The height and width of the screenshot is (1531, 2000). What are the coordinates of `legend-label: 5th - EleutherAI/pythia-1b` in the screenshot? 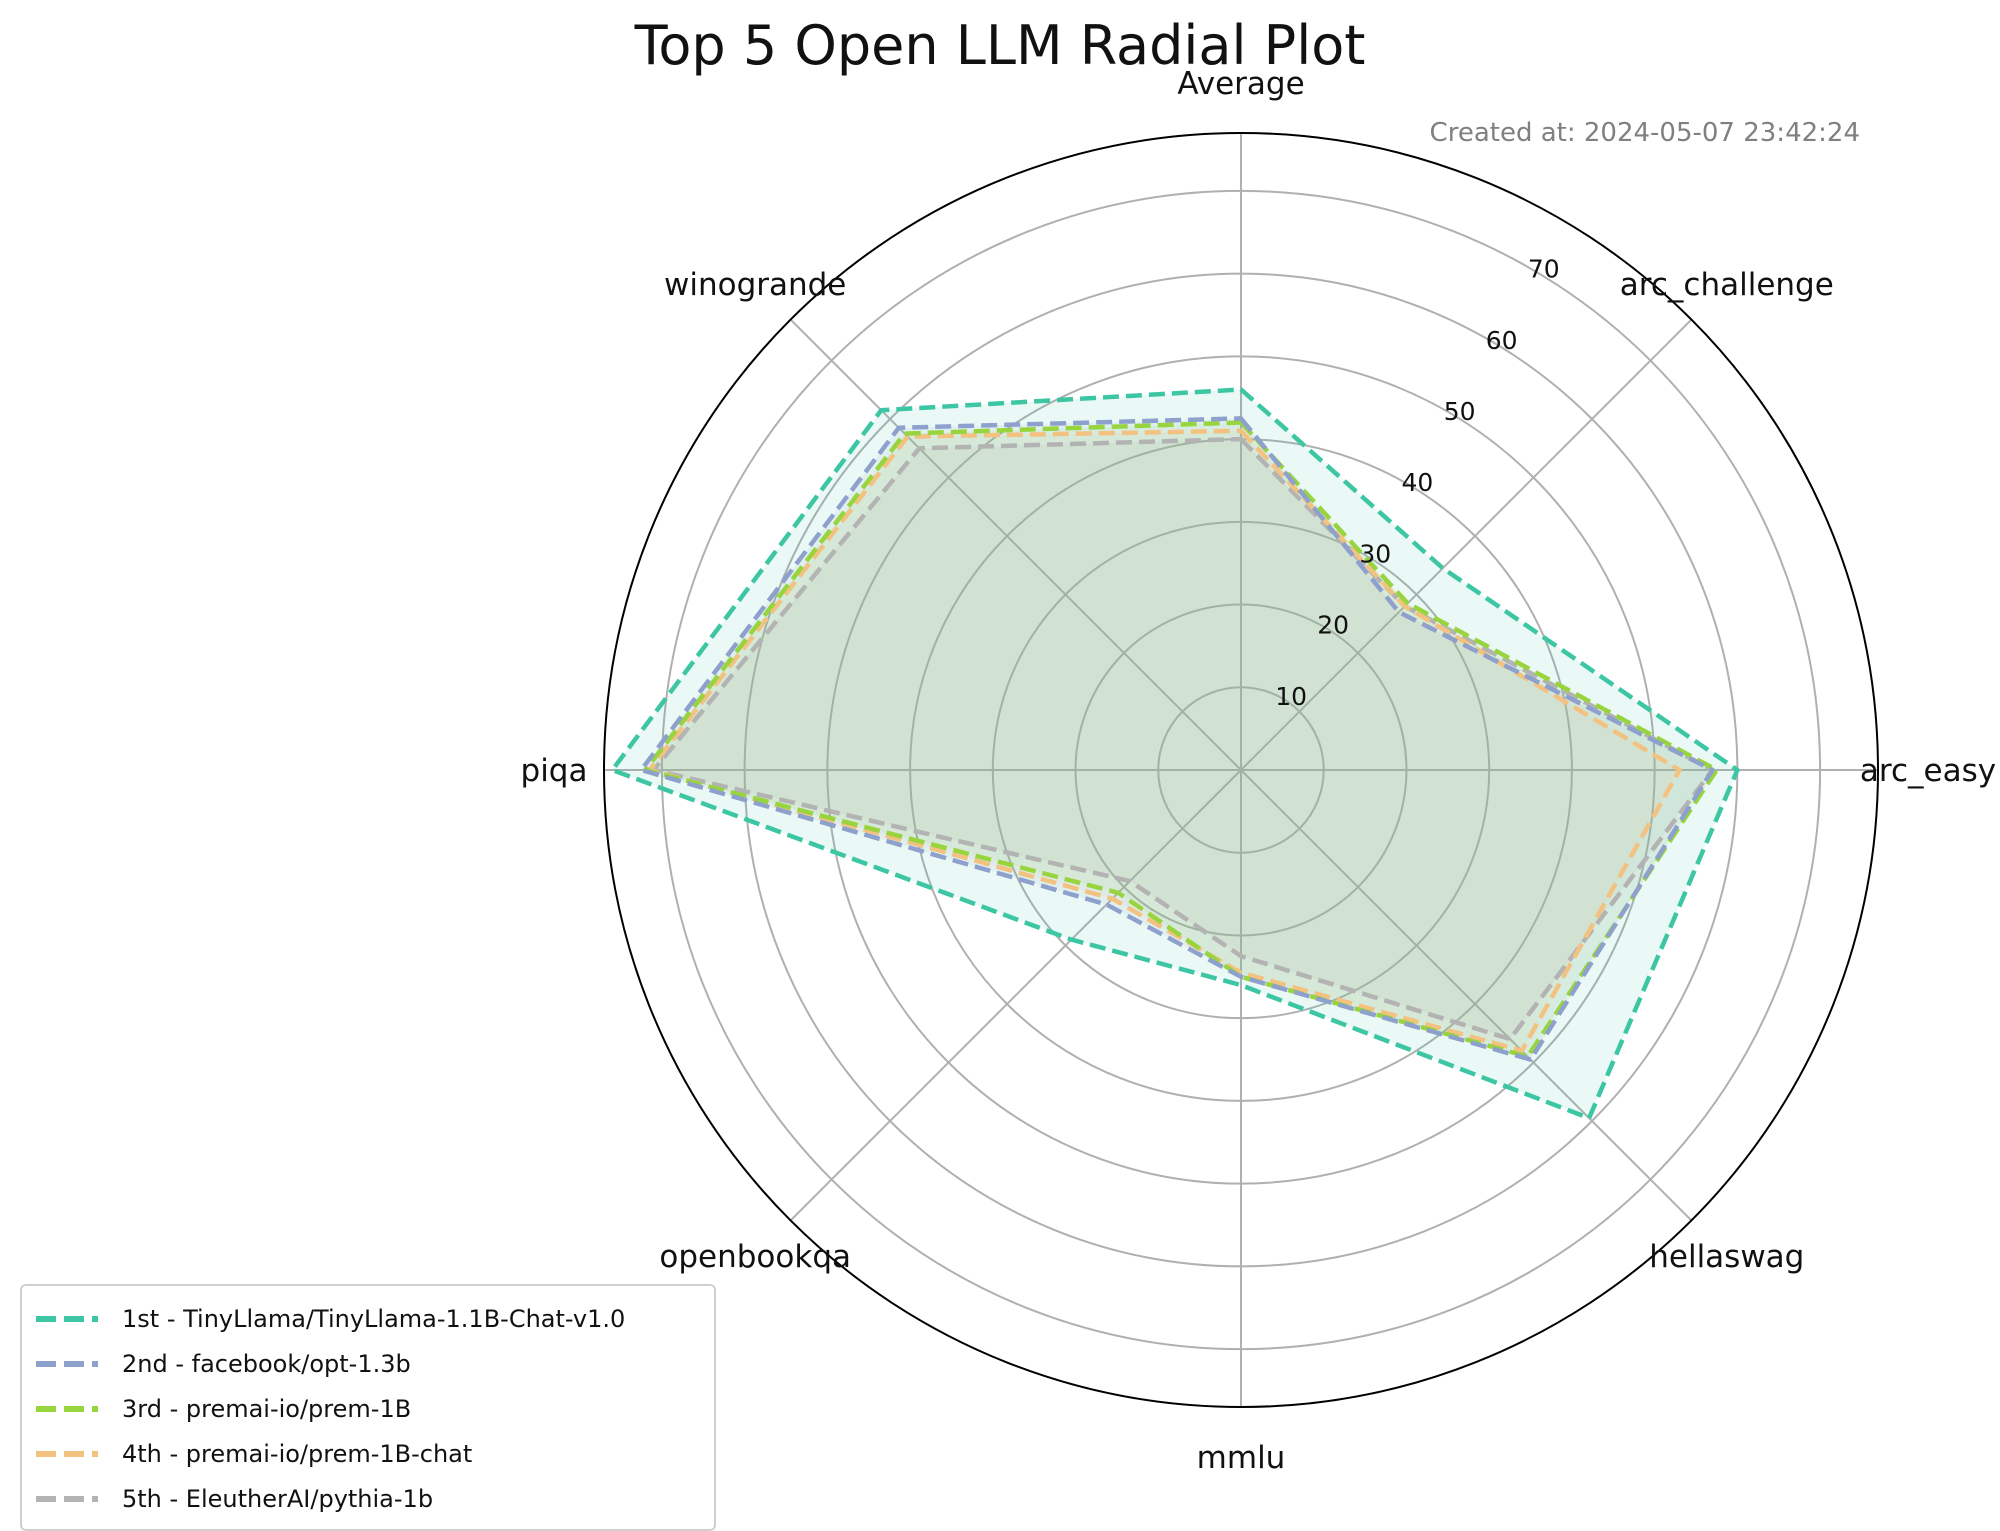 It's located at (278, 1498).